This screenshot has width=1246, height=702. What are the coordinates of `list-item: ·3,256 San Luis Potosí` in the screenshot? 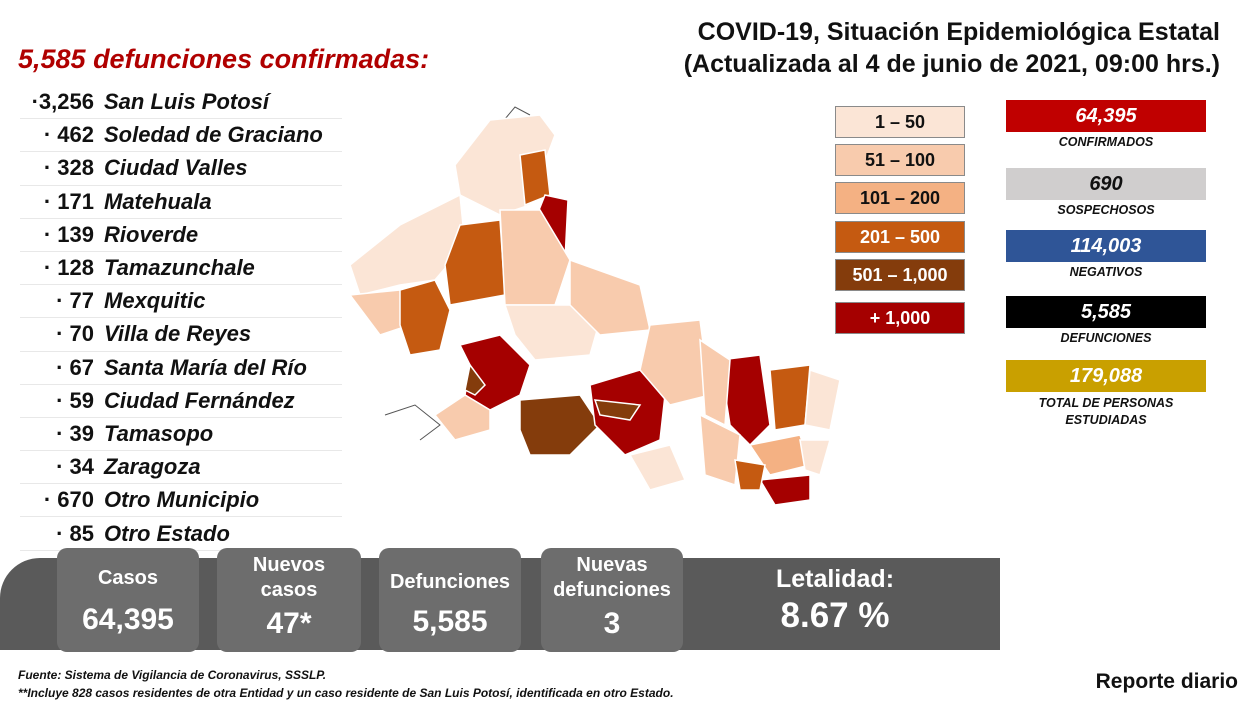 It's located at (181, 103).